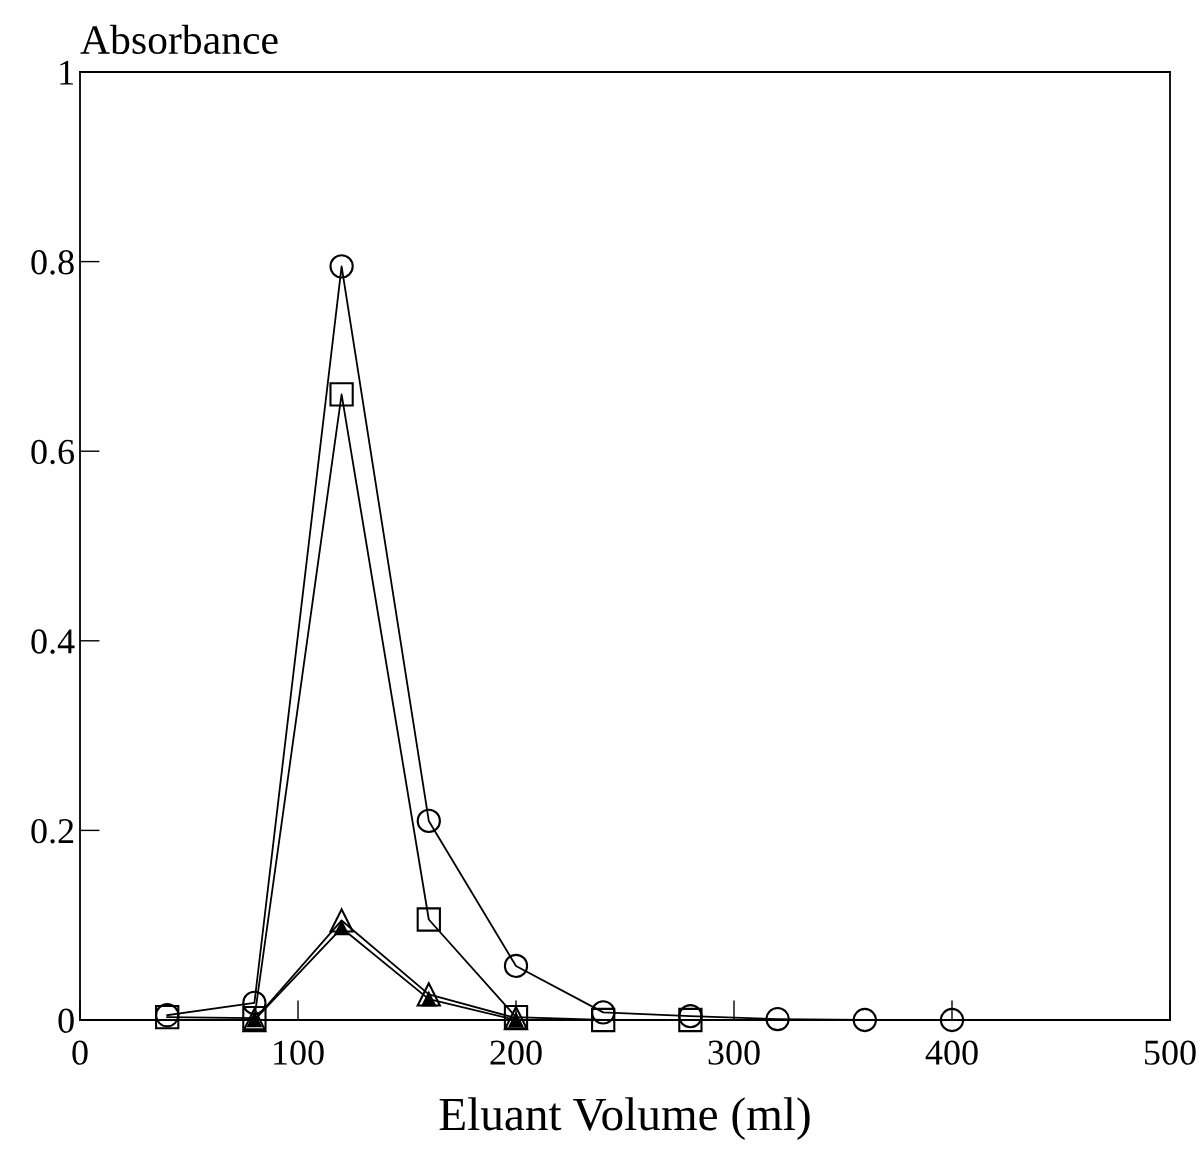  I want to click on y-tick-label: 0.8, so click(52, 262).